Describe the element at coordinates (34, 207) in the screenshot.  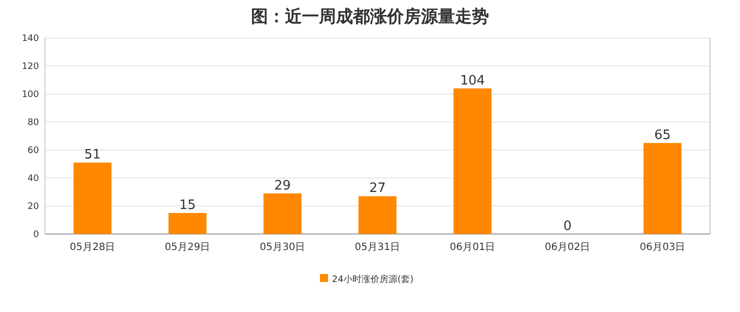
I see `y-tick-label: 20` at that location.